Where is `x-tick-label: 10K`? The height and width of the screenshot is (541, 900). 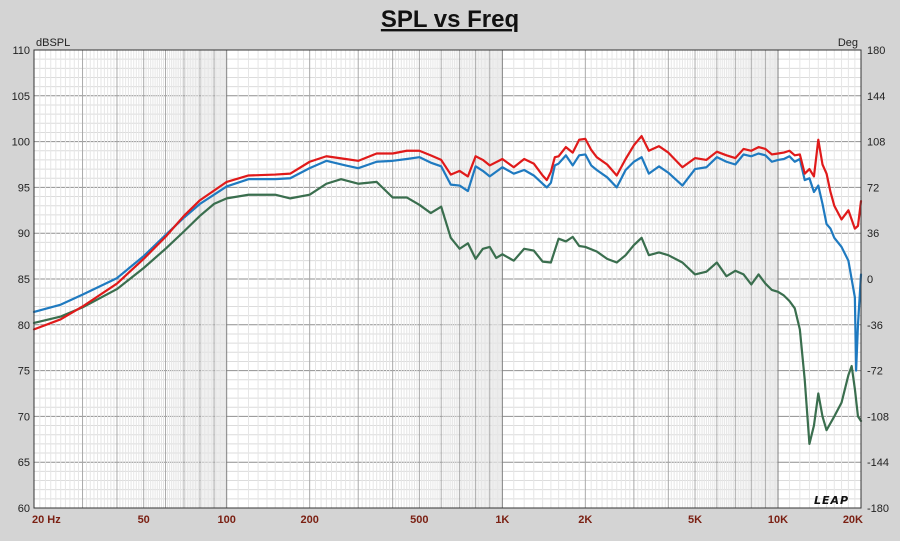 x-tick-label: 10K is located at coordinates (778, 520).